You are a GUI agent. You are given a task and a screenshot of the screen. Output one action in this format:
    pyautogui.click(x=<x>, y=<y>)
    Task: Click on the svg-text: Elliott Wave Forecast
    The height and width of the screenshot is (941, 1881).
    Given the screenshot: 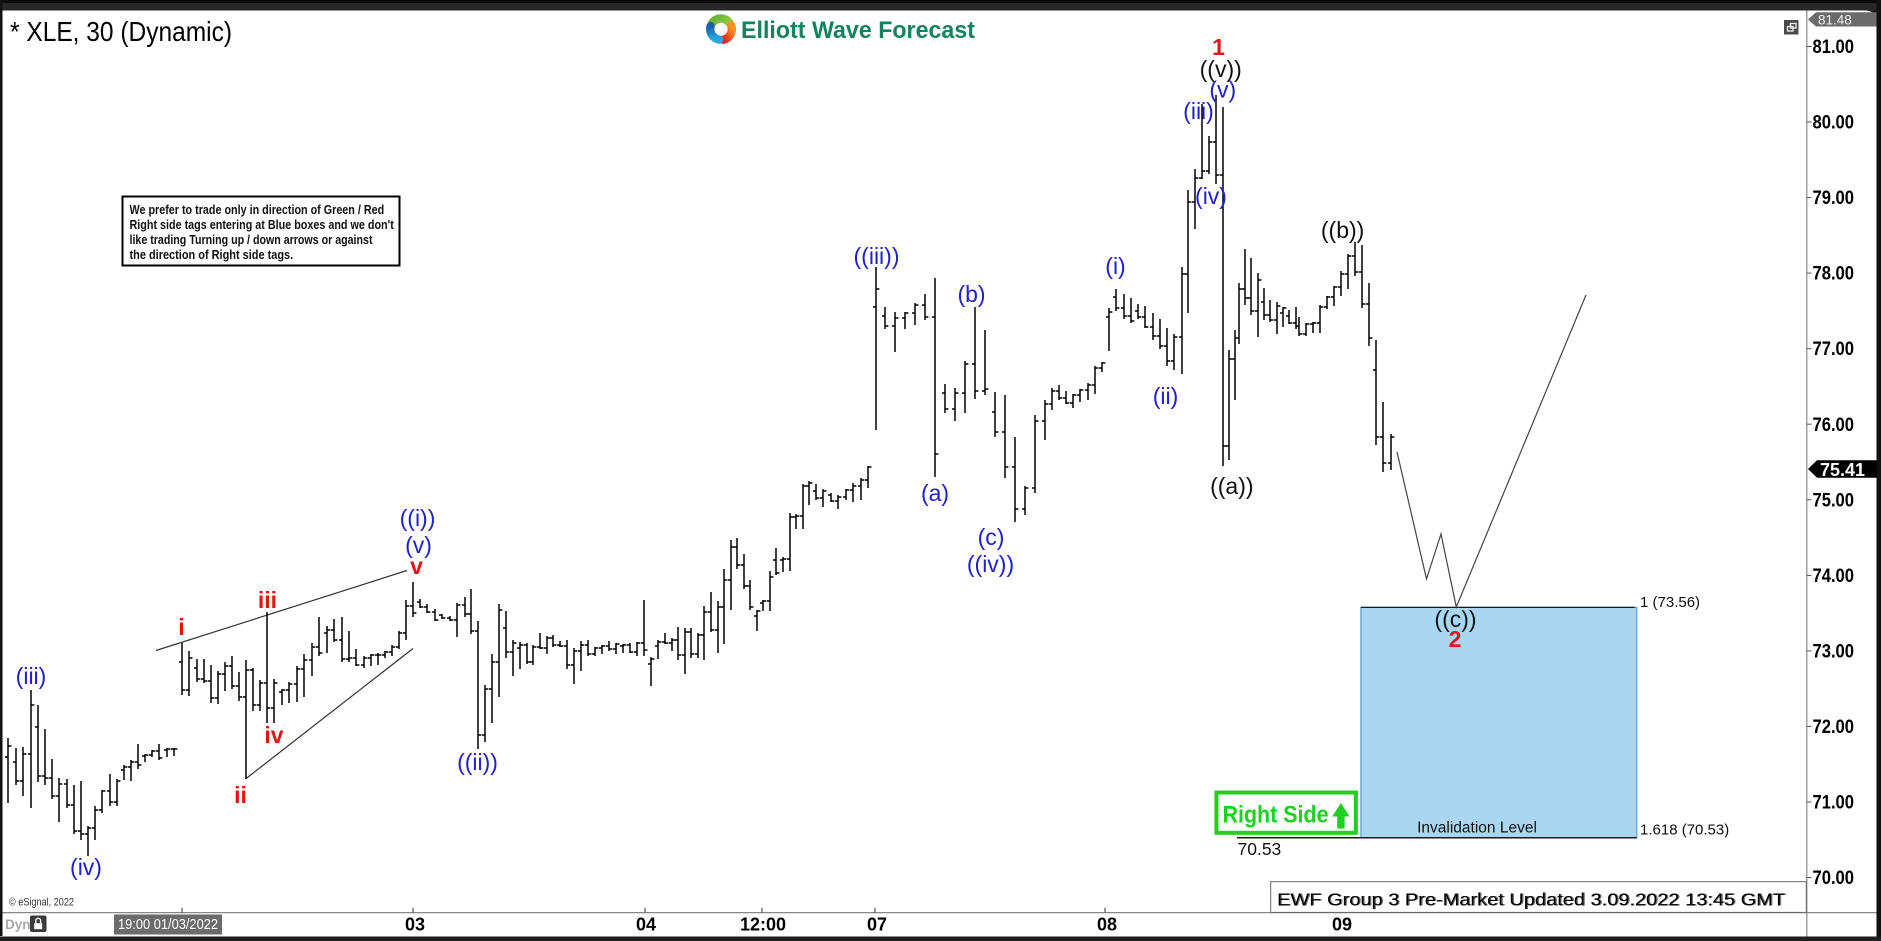 What is the action you would take?
    pyautogui.click(x=858, y=30)
    